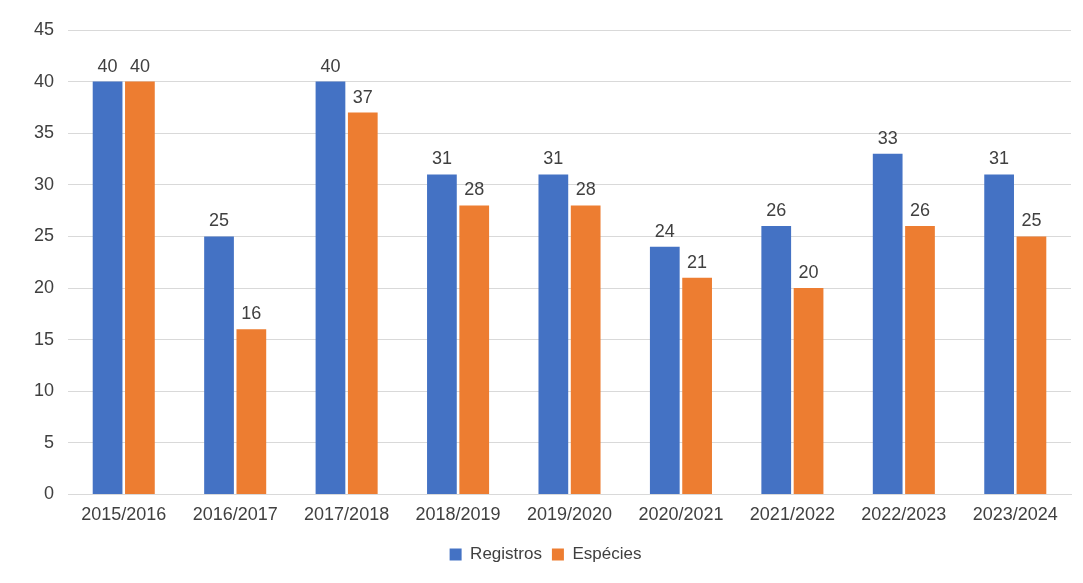 The image size is (1083, 583). I want to click on x-tick-label: 2019/2020, so click(569, 514).